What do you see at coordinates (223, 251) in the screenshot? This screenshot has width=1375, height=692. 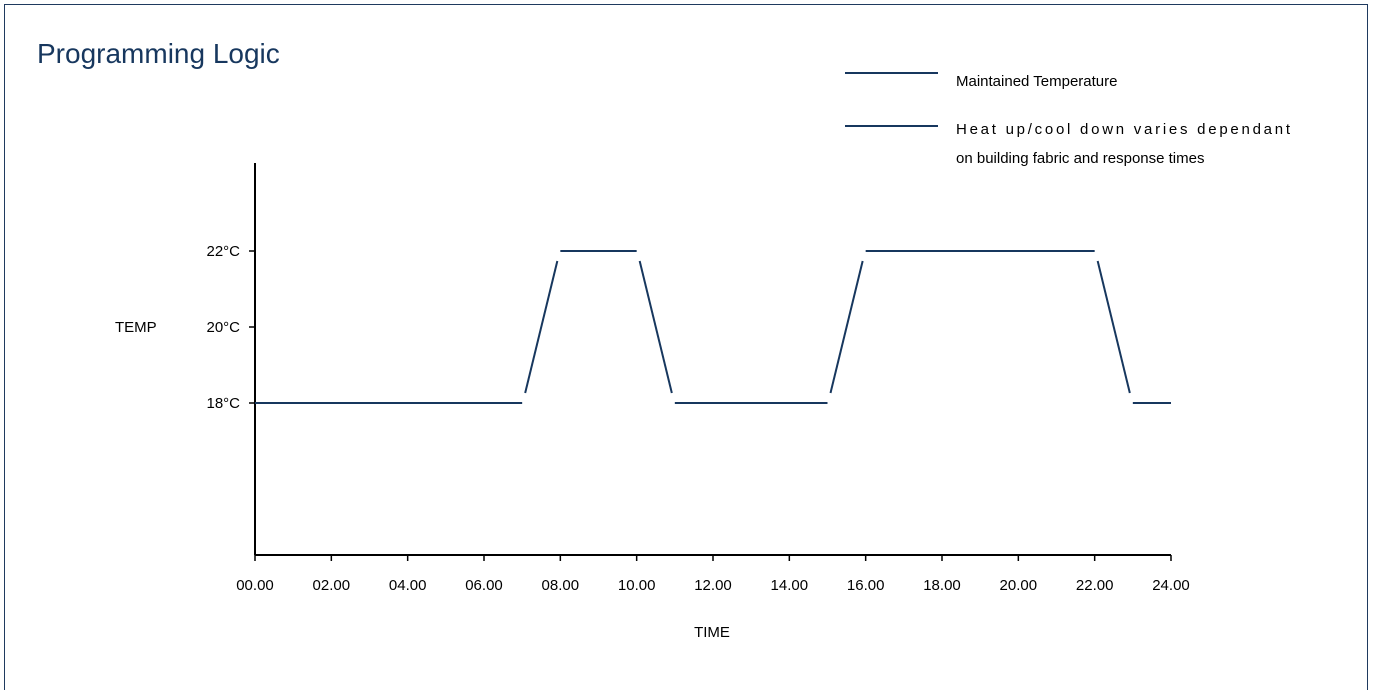 I see `y-tick-label: 22°C` at bounding box center [223, 251].